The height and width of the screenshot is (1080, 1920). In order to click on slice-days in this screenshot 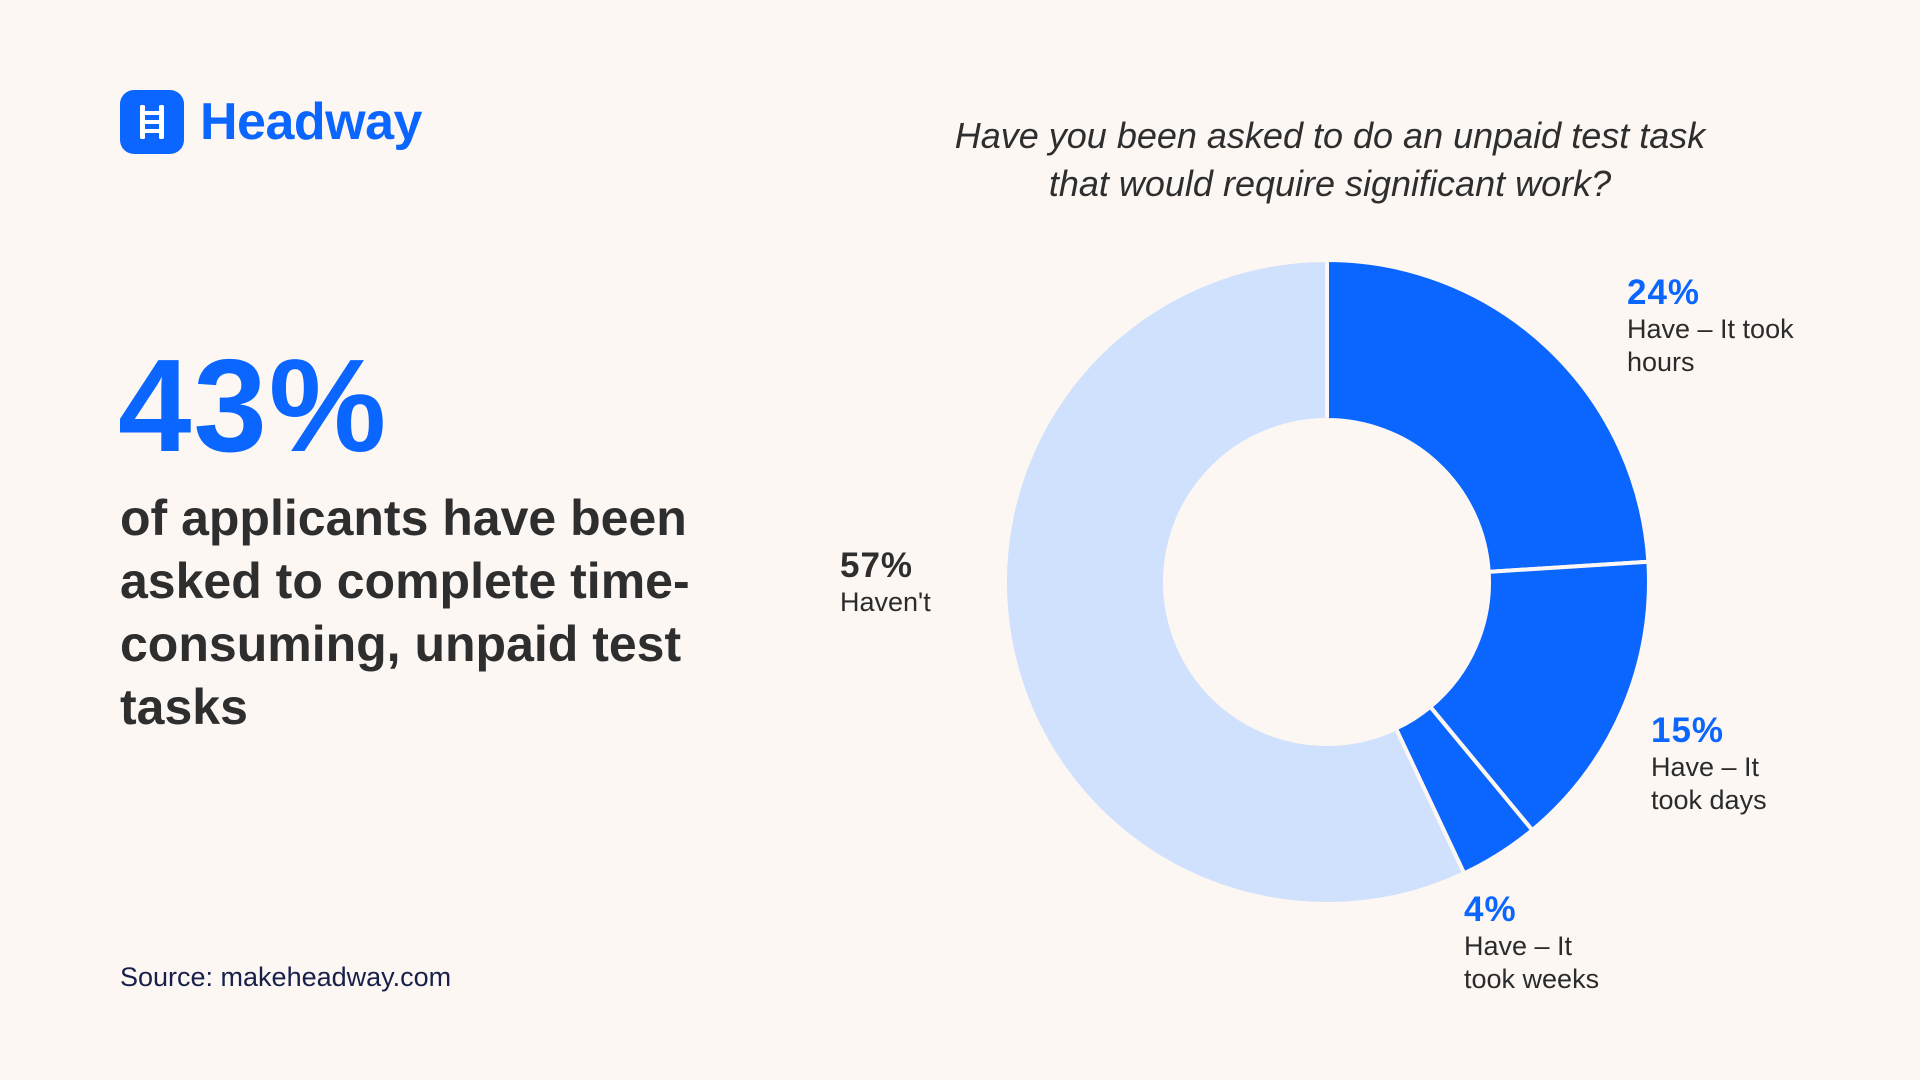, I will do `click(1539, 696)`.